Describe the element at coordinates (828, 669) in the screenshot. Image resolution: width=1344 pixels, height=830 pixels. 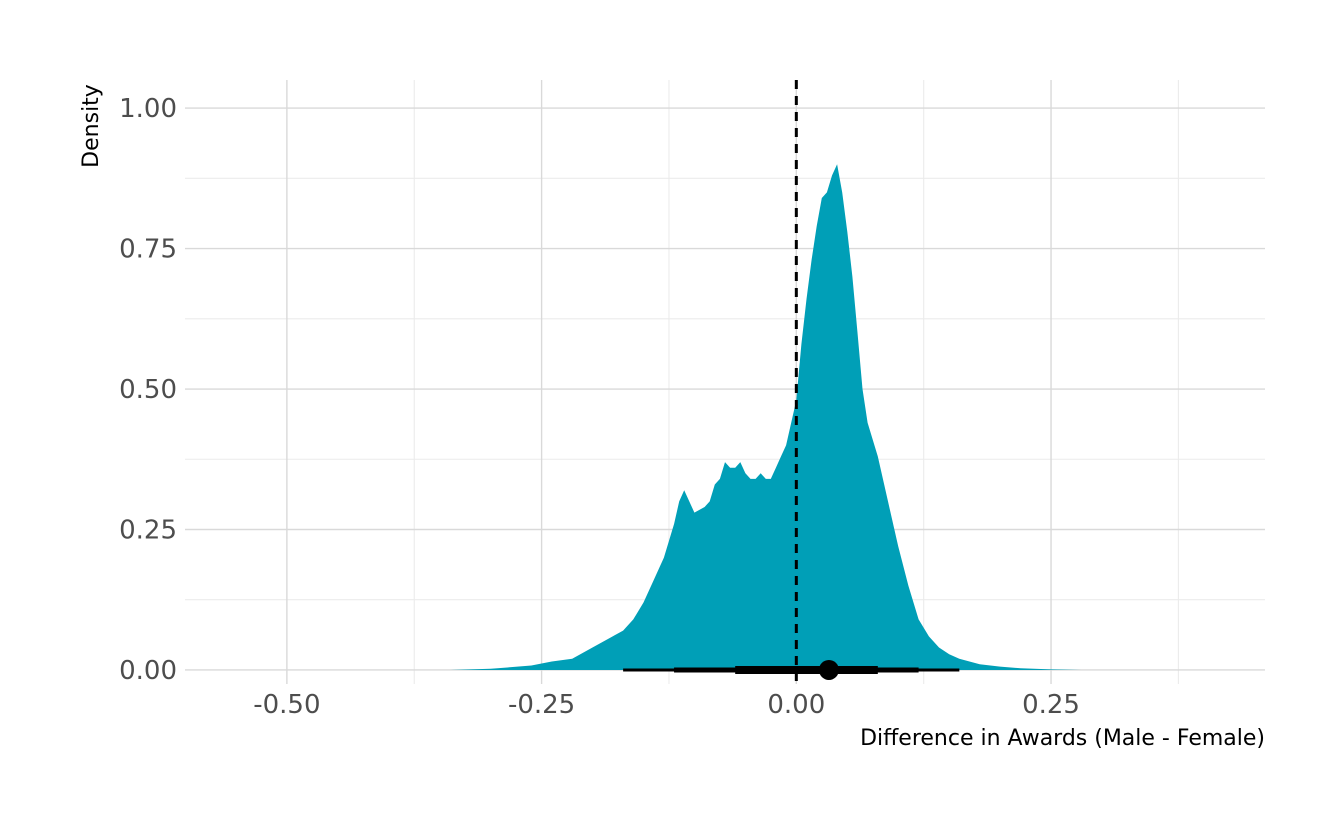
I see `interval-point-estimate` at that location.